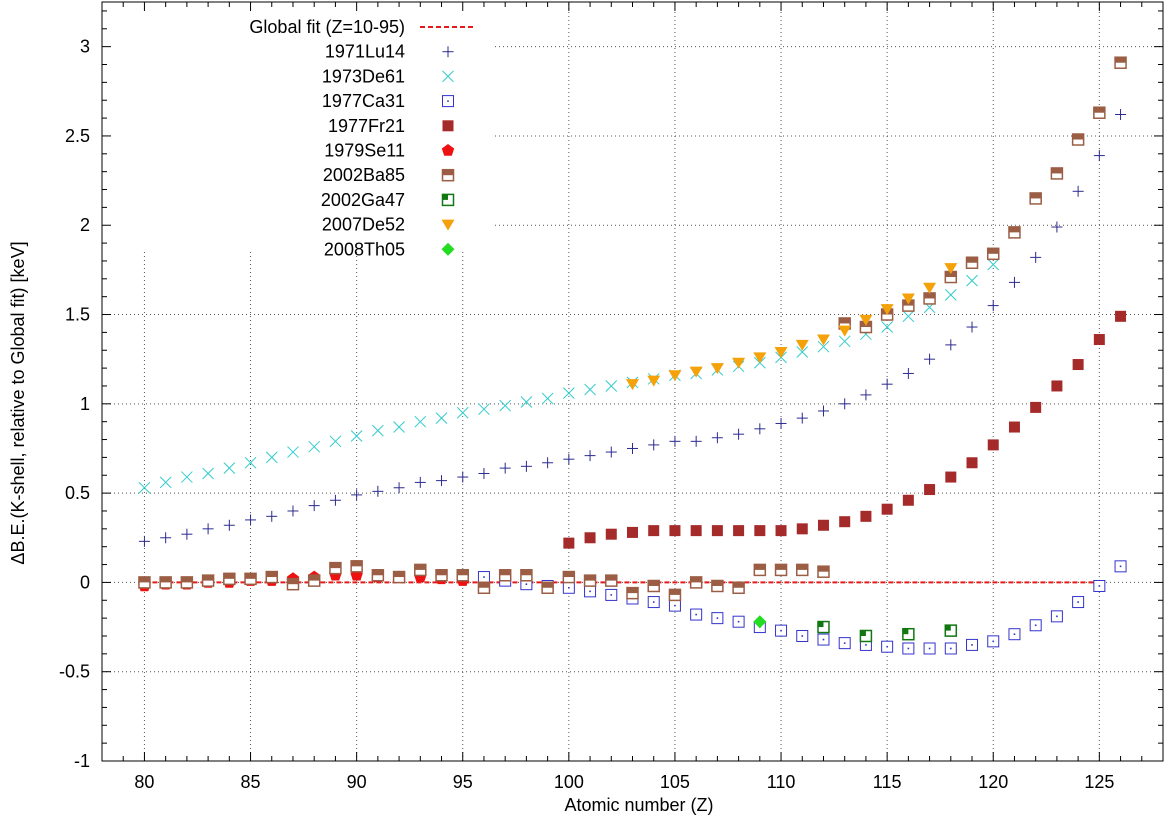 This screenshot has width=1166, height=823. Describe the element at coordinates (77, 136) in the screenshot. I see `y-tick-label: 2.5` at that location.